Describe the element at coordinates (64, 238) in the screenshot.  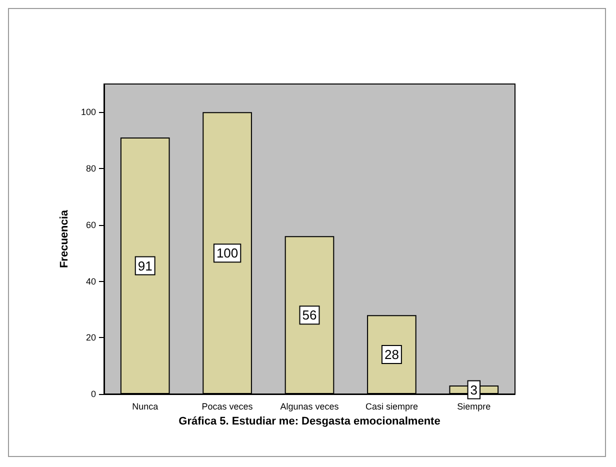
I see `y-axis-title: Frecuencia` at that location.